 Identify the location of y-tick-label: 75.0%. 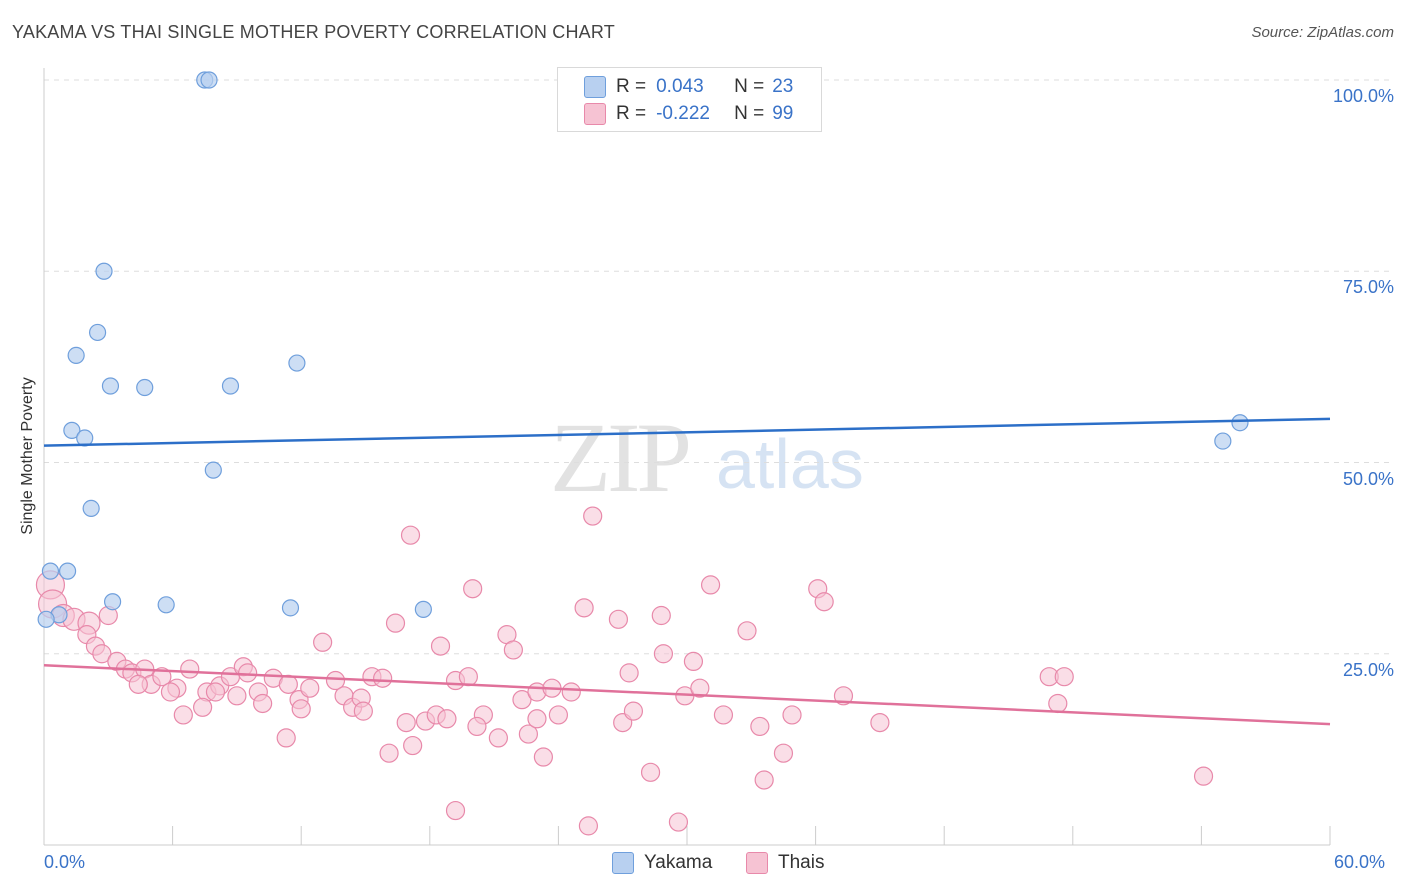
(1368, 287).